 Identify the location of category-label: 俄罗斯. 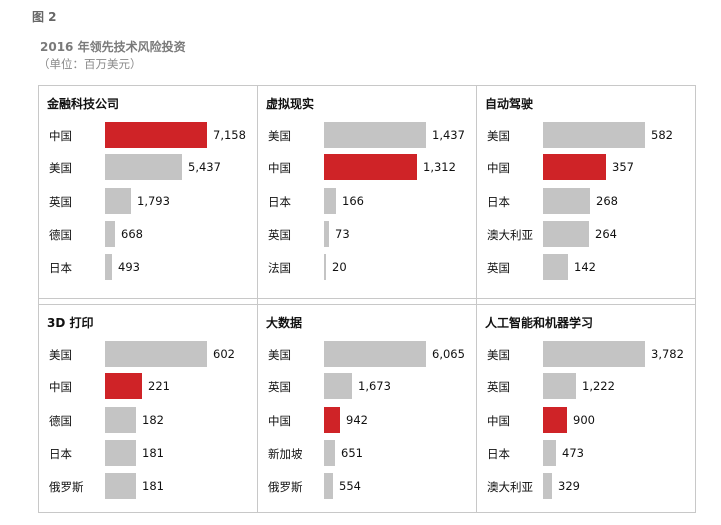
(66, 487).